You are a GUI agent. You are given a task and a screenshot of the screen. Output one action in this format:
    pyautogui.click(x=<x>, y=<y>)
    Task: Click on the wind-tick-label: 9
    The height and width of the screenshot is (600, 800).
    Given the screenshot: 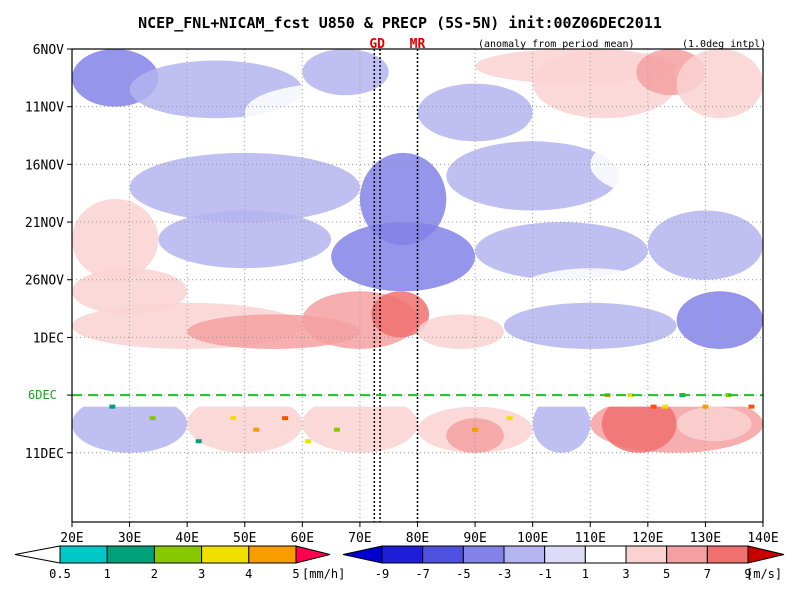 What is the action you would take?
    pyautogui.click(x=747, y=574)
    